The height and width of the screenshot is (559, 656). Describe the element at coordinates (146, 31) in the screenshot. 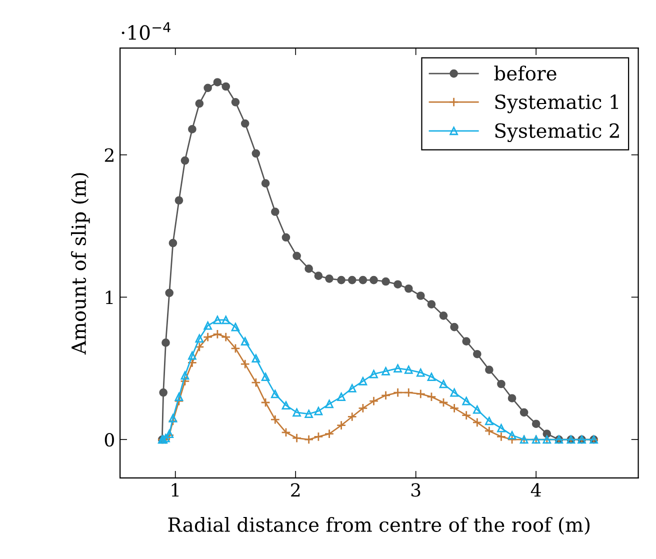

I see `text: ·10$^{−4}$` at that location.